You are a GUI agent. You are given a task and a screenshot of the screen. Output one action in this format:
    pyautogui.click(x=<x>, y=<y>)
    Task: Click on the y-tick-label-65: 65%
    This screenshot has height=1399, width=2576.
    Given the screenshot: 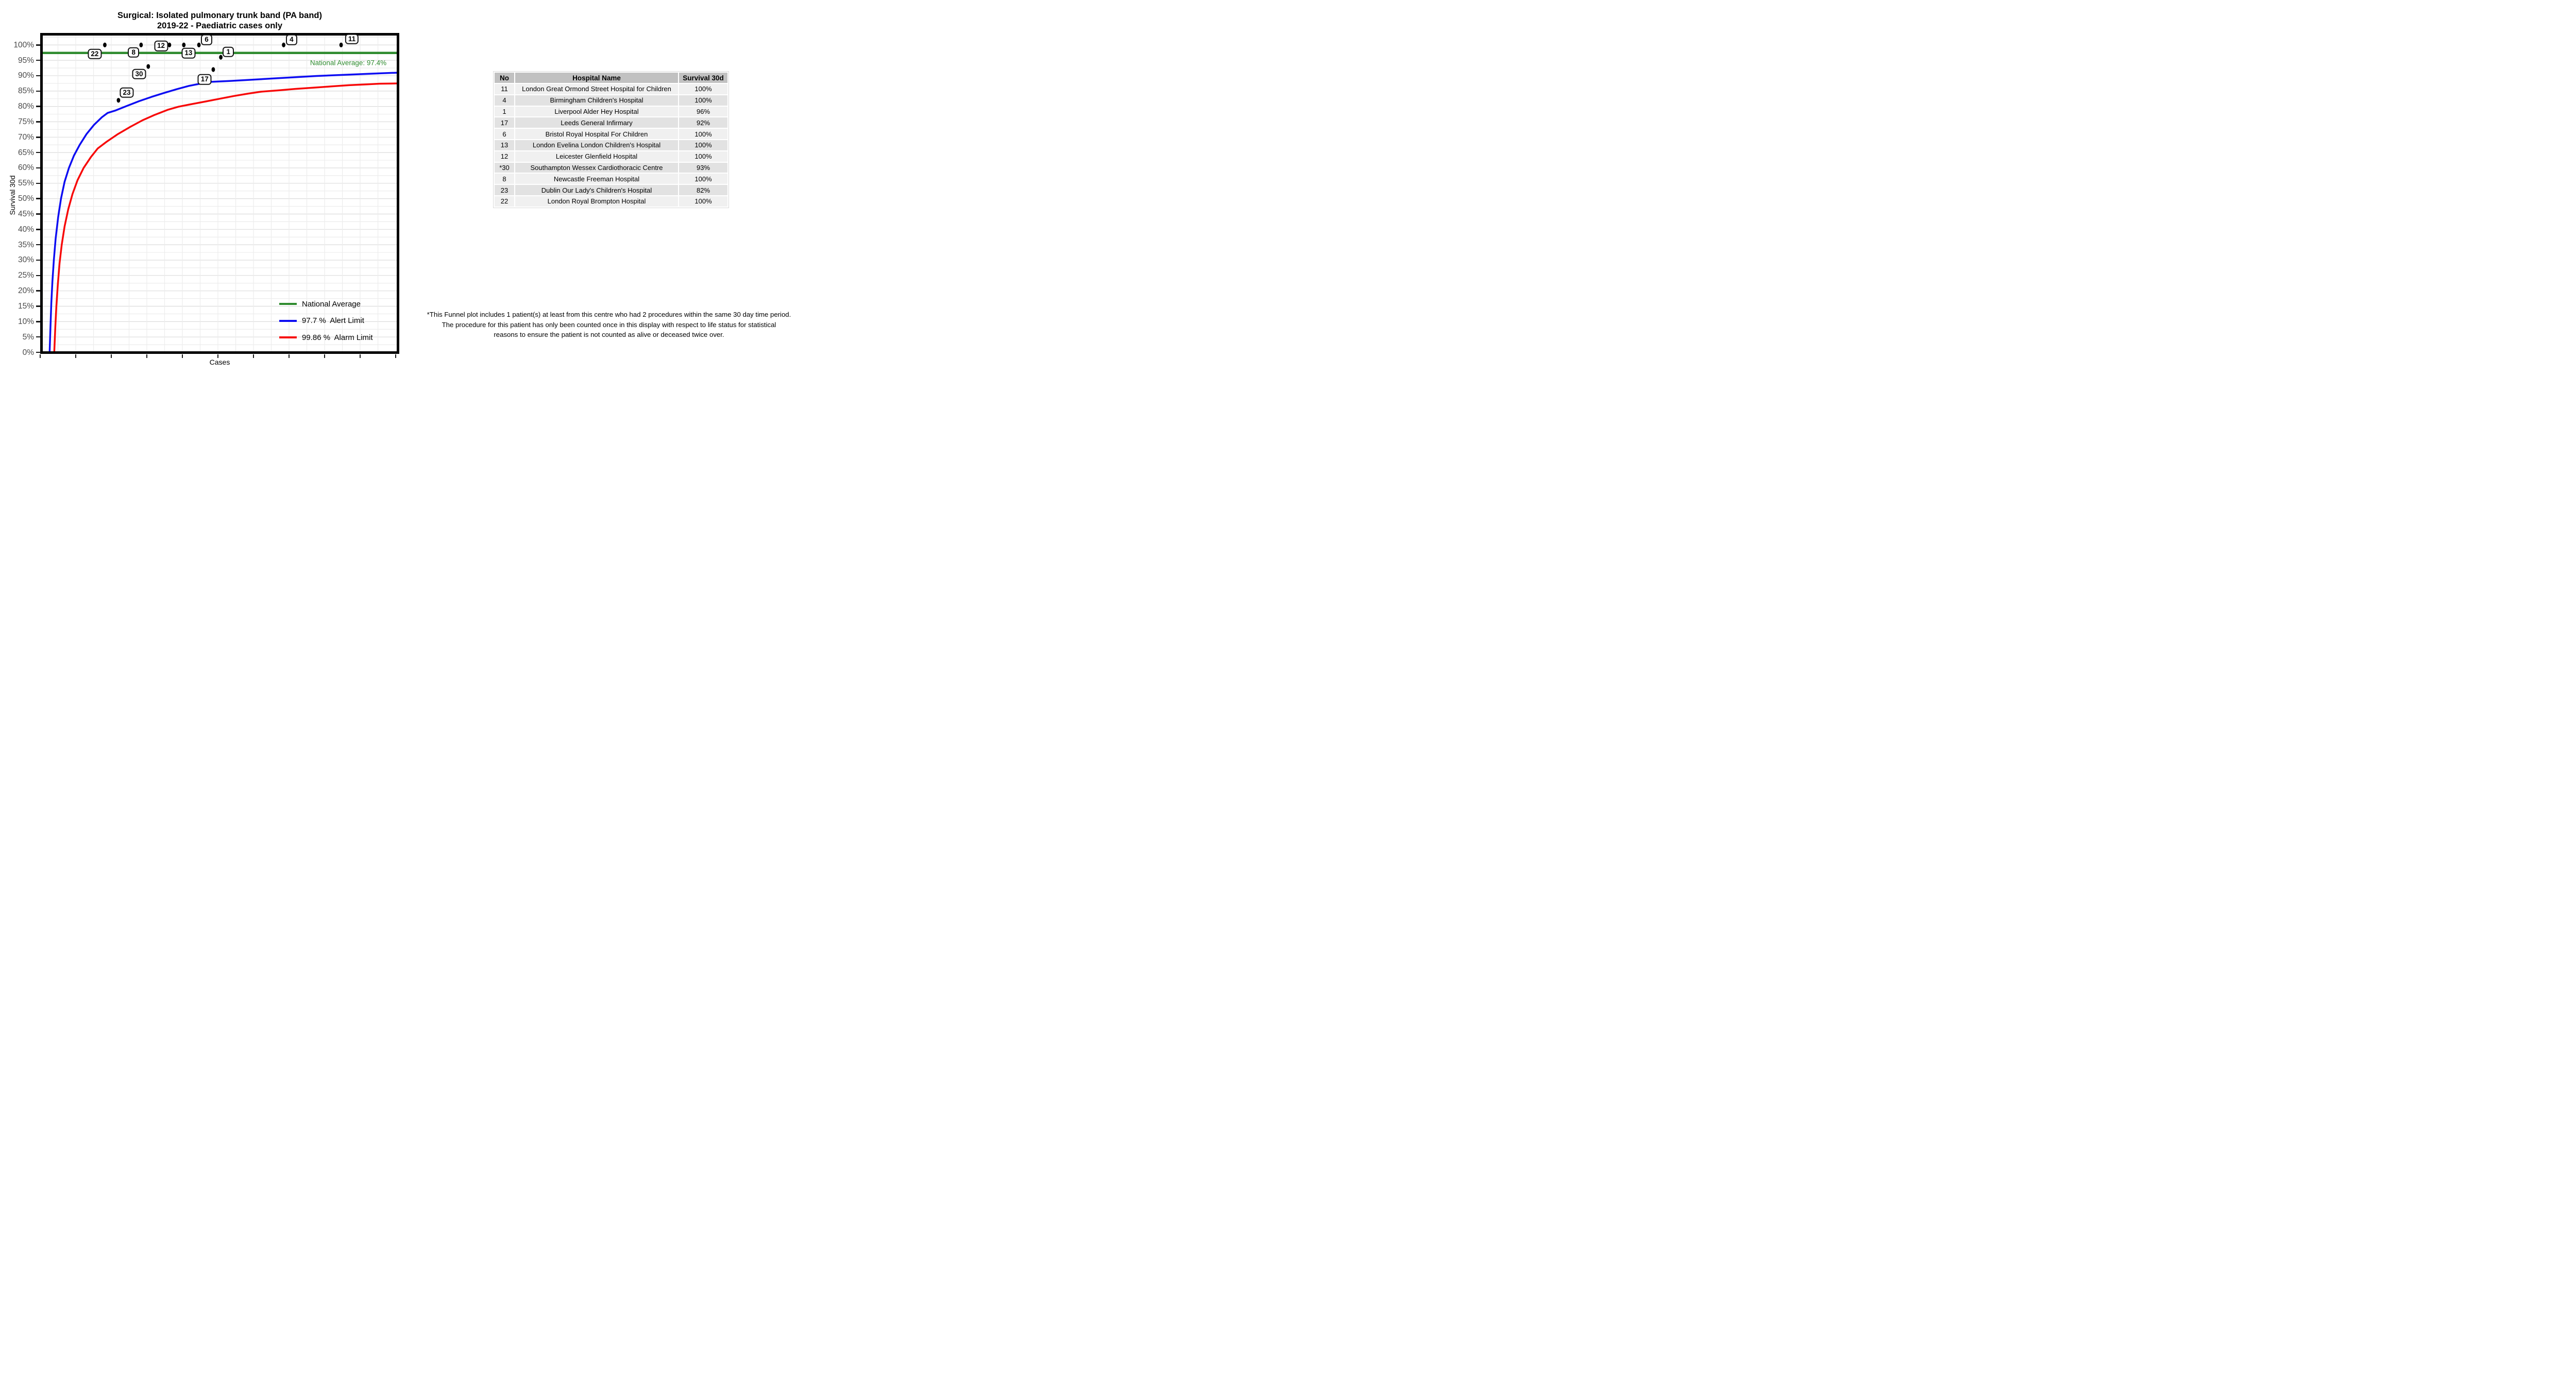 What is the action you would take?
    pyautogui.click(x=26, y=152)
    